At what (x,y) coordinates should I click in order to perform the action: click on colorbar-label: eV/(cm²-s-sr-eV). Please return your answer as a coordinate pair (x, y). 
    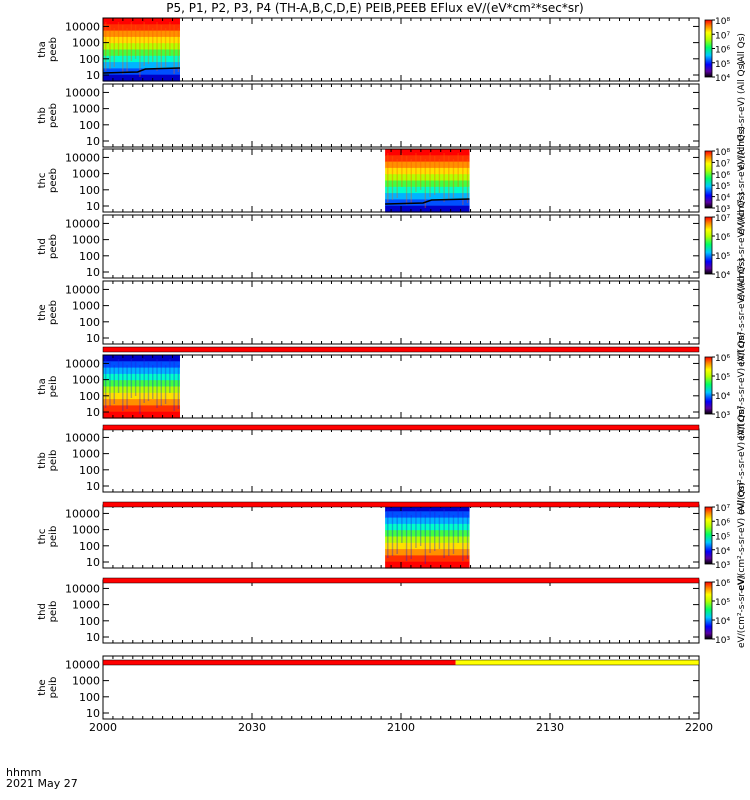
    Looking at the image, I should click on (742, 611).